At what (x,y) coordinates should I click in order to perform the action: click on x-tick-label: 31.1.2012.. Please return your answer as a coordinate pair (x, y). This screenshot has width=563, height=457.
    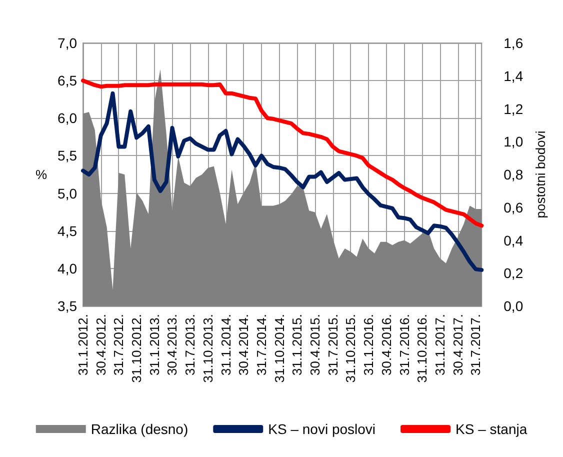
    Looking at the image, I should click on (83, 345).